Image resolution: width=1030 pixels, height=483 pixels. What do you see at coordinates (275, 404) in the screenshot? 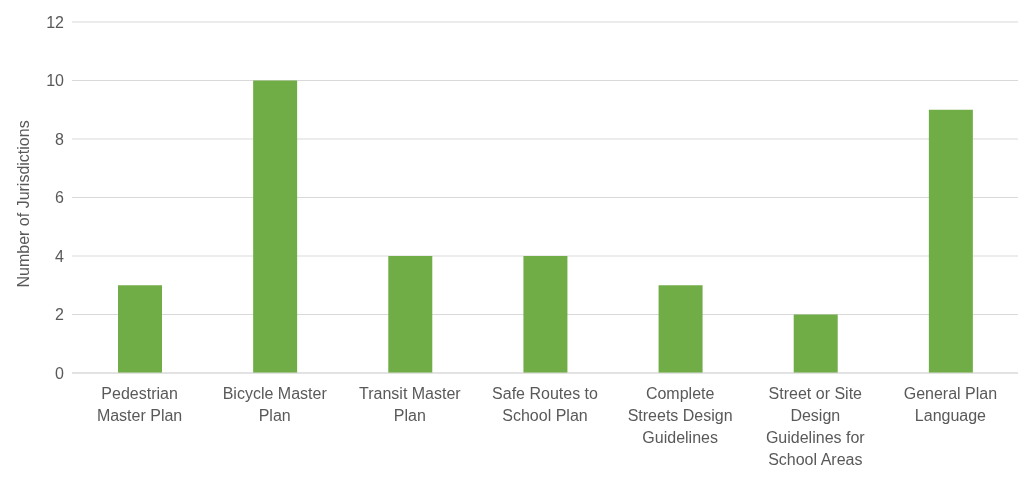
I see `x-tick-label: Bicycle Master Plan` at bounding box center [275, 404].